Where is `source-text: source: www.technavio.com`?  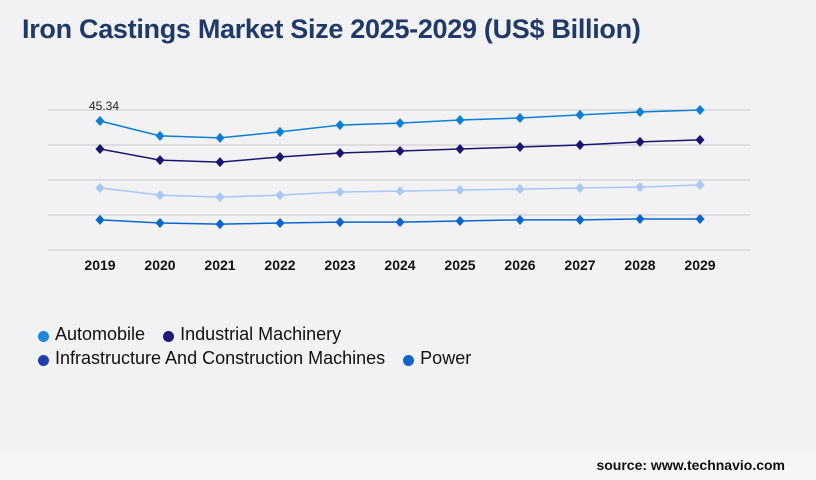 source-text: source: www.technavio.com is located at coordinates (690, 465).